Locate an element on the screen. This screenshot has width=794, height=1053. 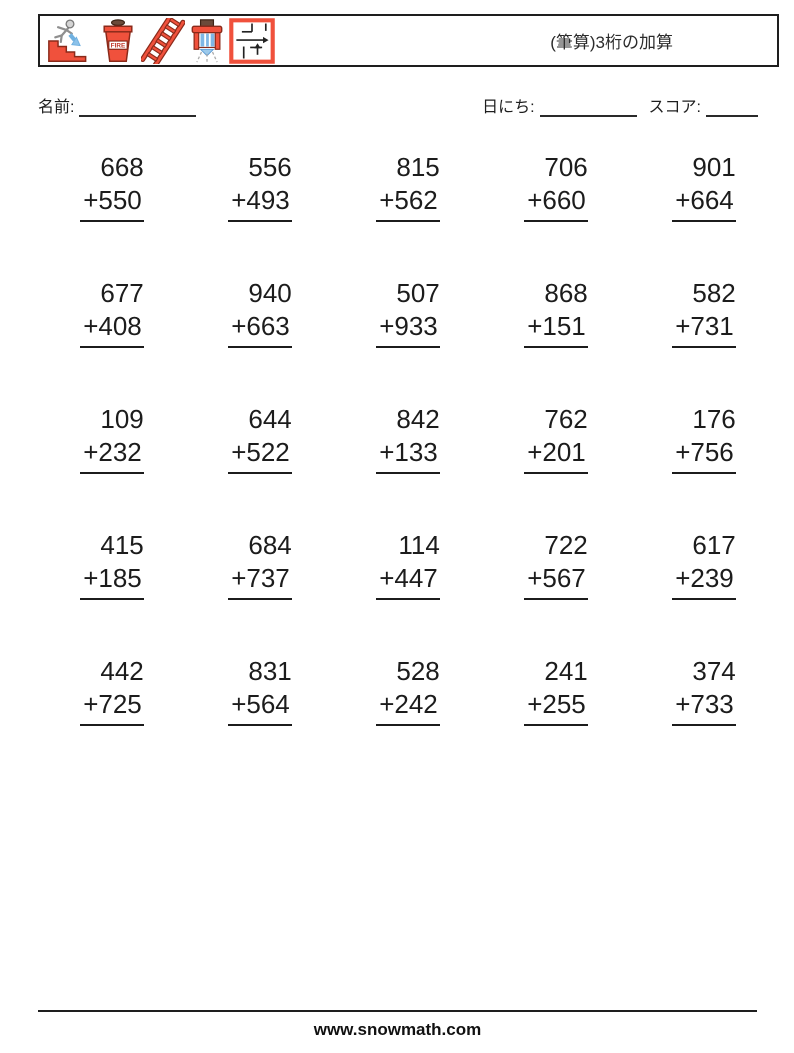
header: FIRE is located at coordinates (408, 40).